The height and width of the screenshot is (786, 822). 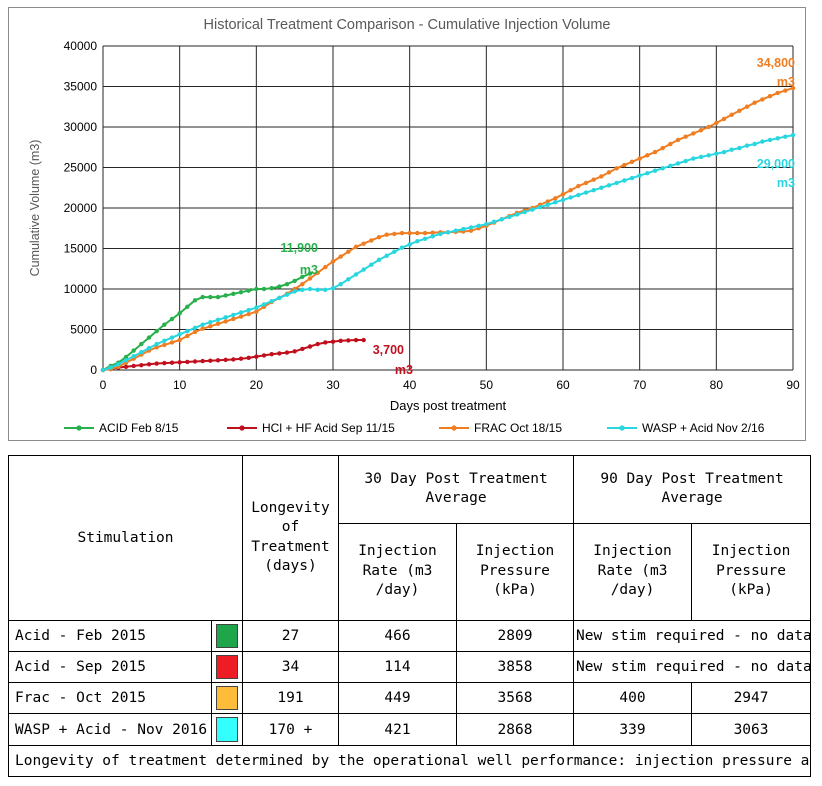 I want to click on header-30-day: 30 Day Post Treatment Average, so click(x=456, y=489).